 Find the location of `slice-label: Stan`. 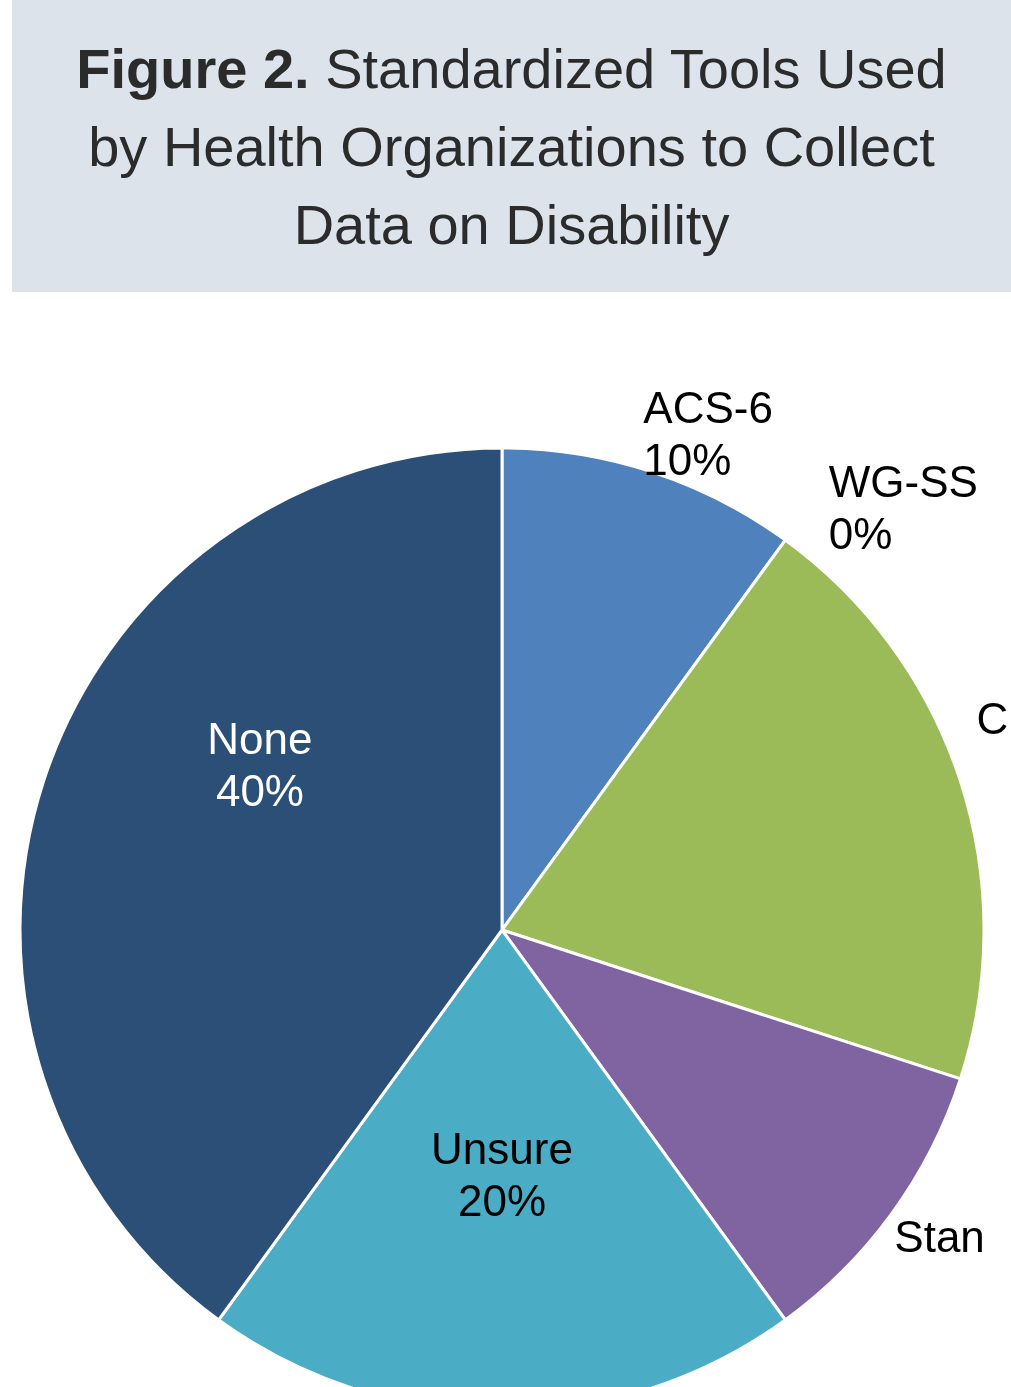

slice-label: Stan is located at coordinates (939, 1237).